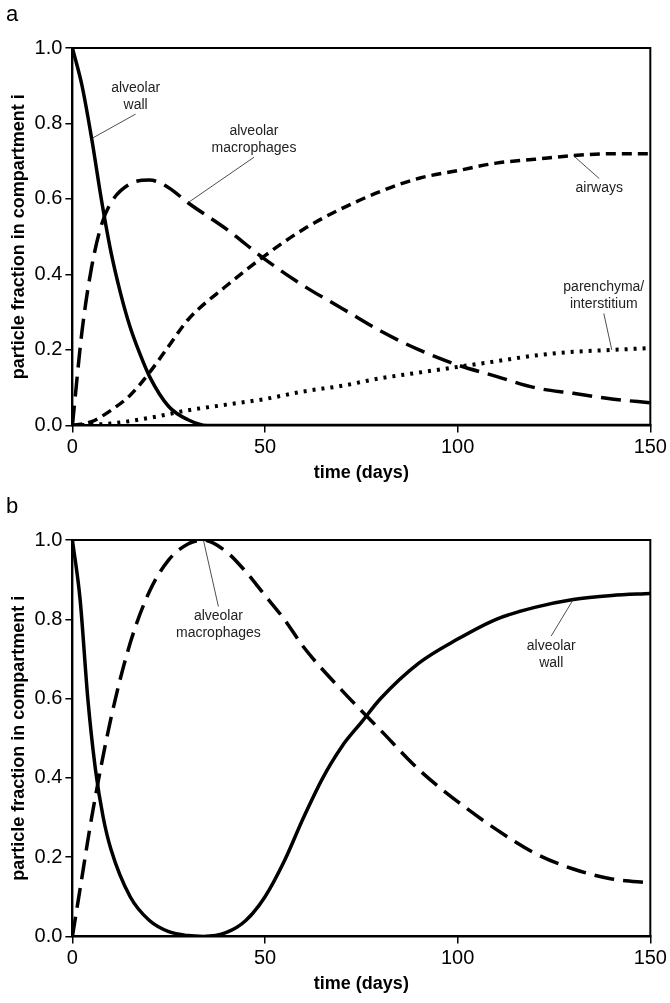 Image resolution: width=670 pixels, height=1003 pixels. What do you see at coordinates (12, 506) in the screenshot?
I see `chart-title: b` at bounding box center [12, 506].